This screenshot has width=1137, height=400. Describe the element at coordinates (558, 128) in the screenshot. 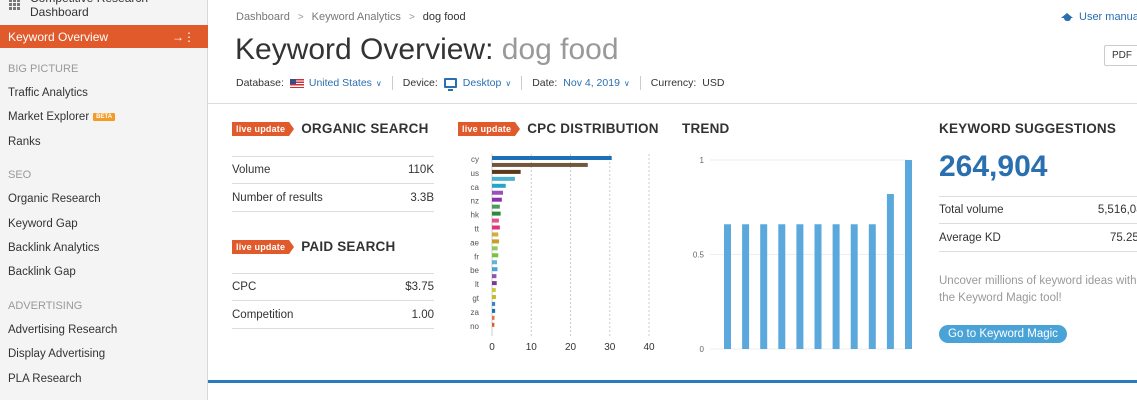

I see `cpc-distribution-header: live update CPC DISTRIBUTION` at that location.